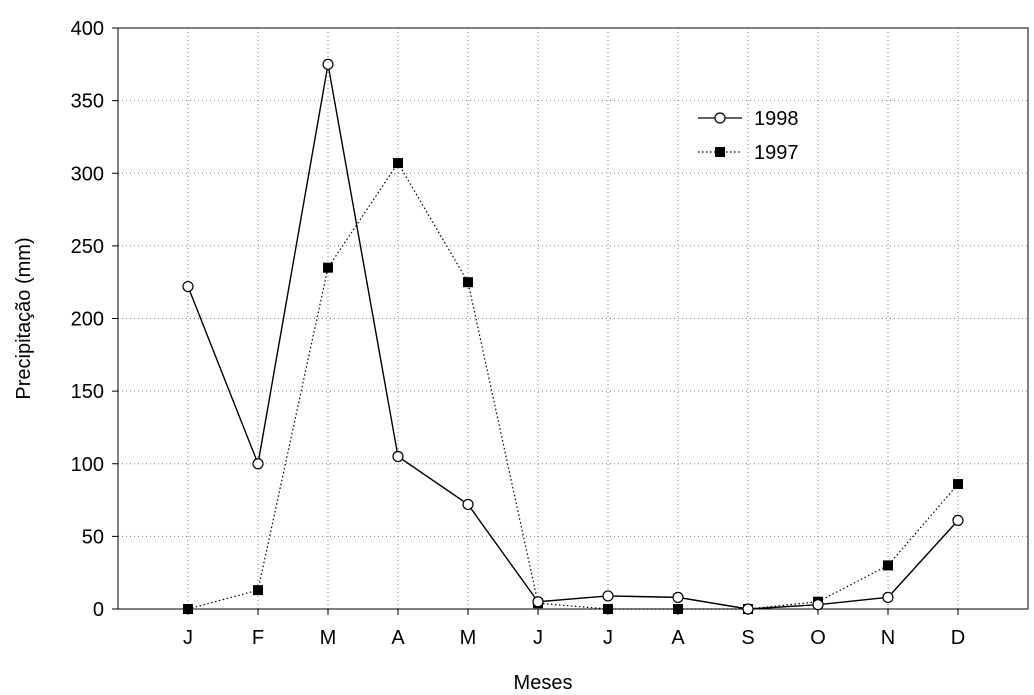 This screenshot has height=695, width=1034. What do you see at coordinates (543, 683) in the screenshot?
I see `x-axis-title: Meses` at bounding box center [543, 683].